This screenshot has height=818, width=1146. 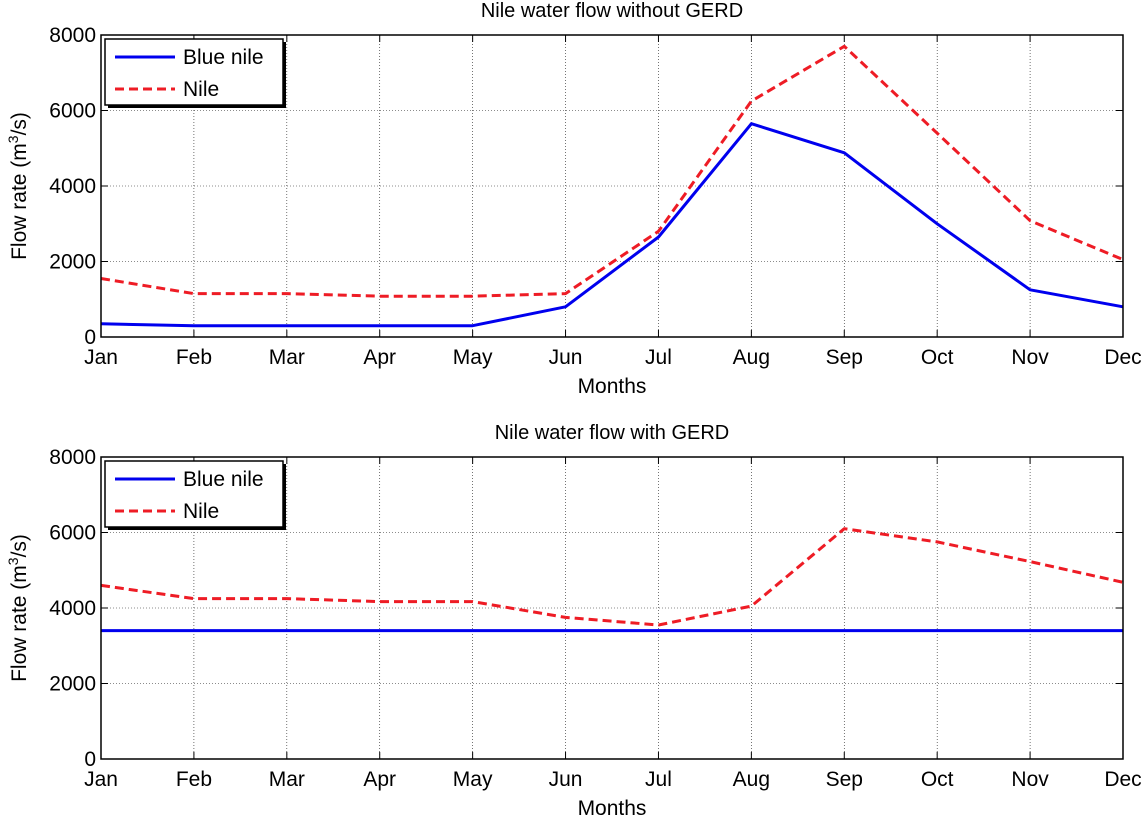 What do you see at coordinates (612, 433) in the screenshot?
I see `chart-title: Nile water flow with GERD` at bounding box center [612, 433].